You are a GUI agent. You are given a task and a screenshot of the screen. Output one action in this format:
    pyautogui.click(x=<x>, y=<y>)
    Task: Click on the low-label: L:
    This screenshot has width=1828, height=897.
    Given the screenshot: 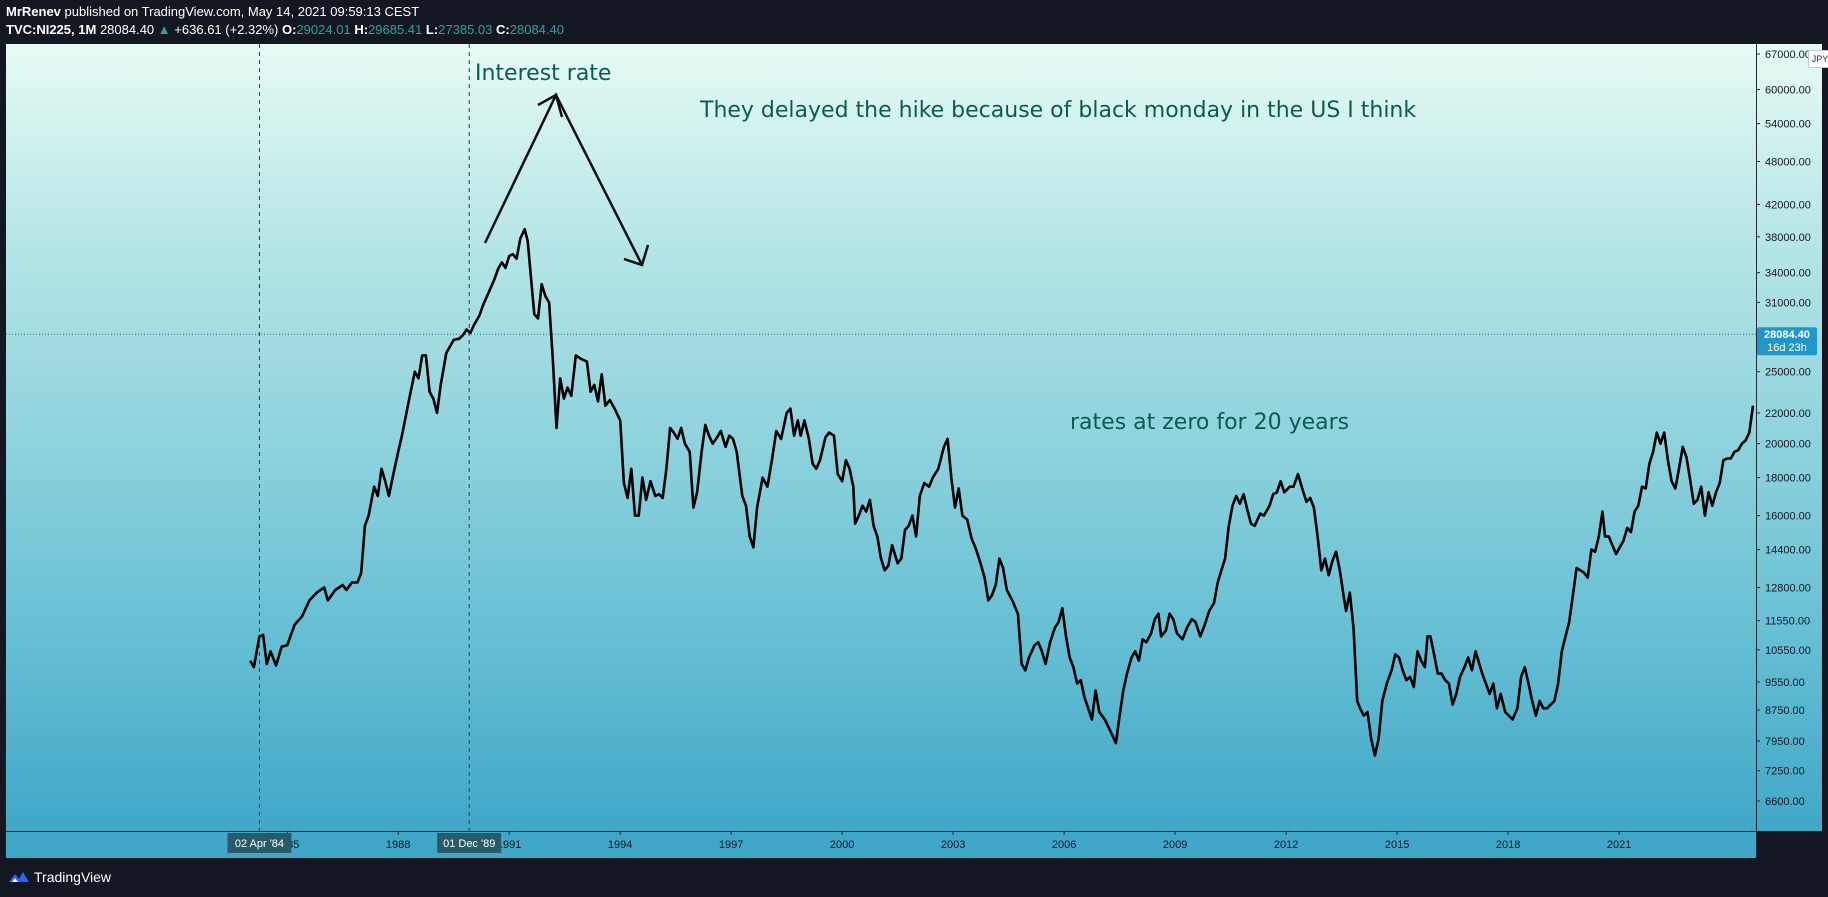 What is the action you would take?
    pyautogui.click(x=432, y=29)
    